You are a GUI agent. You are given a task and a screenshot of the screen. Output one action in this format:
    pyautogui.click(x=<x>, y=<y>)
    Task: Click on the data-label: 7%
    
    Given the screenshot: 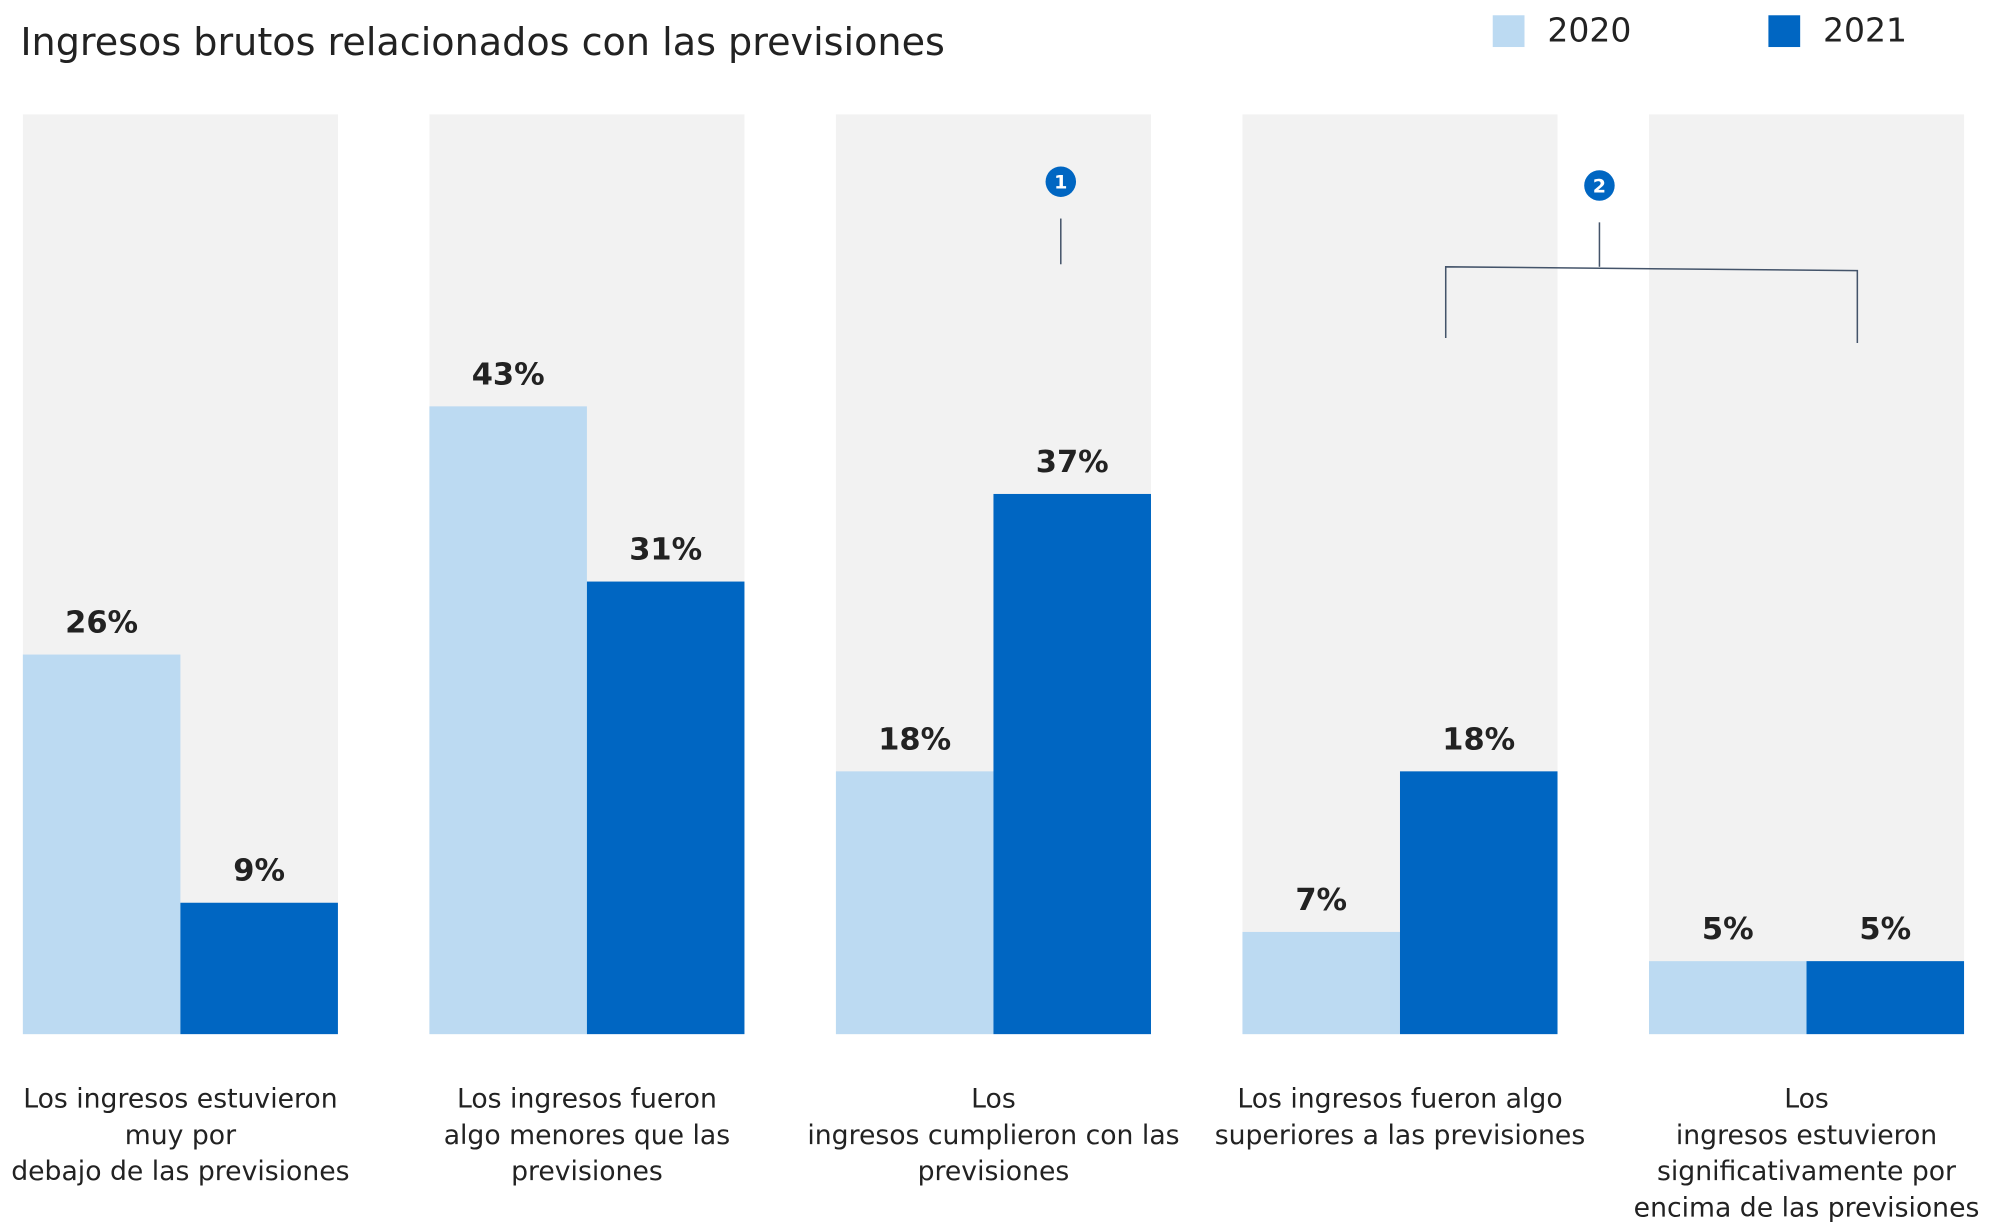 What is the action you would take?
    pyautogui.click(x=1321, y=900)
    